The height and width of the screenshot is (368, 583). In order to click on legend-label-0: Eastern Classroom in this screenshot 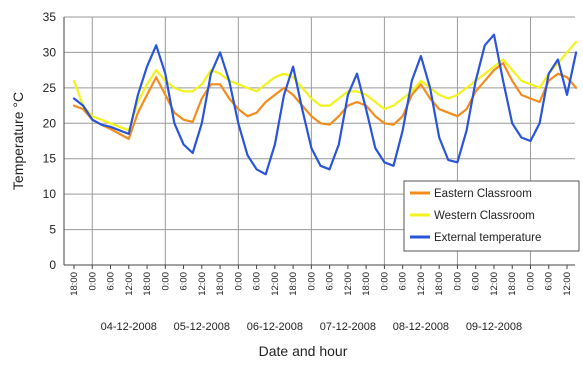, I will do `click(483, 194)`.